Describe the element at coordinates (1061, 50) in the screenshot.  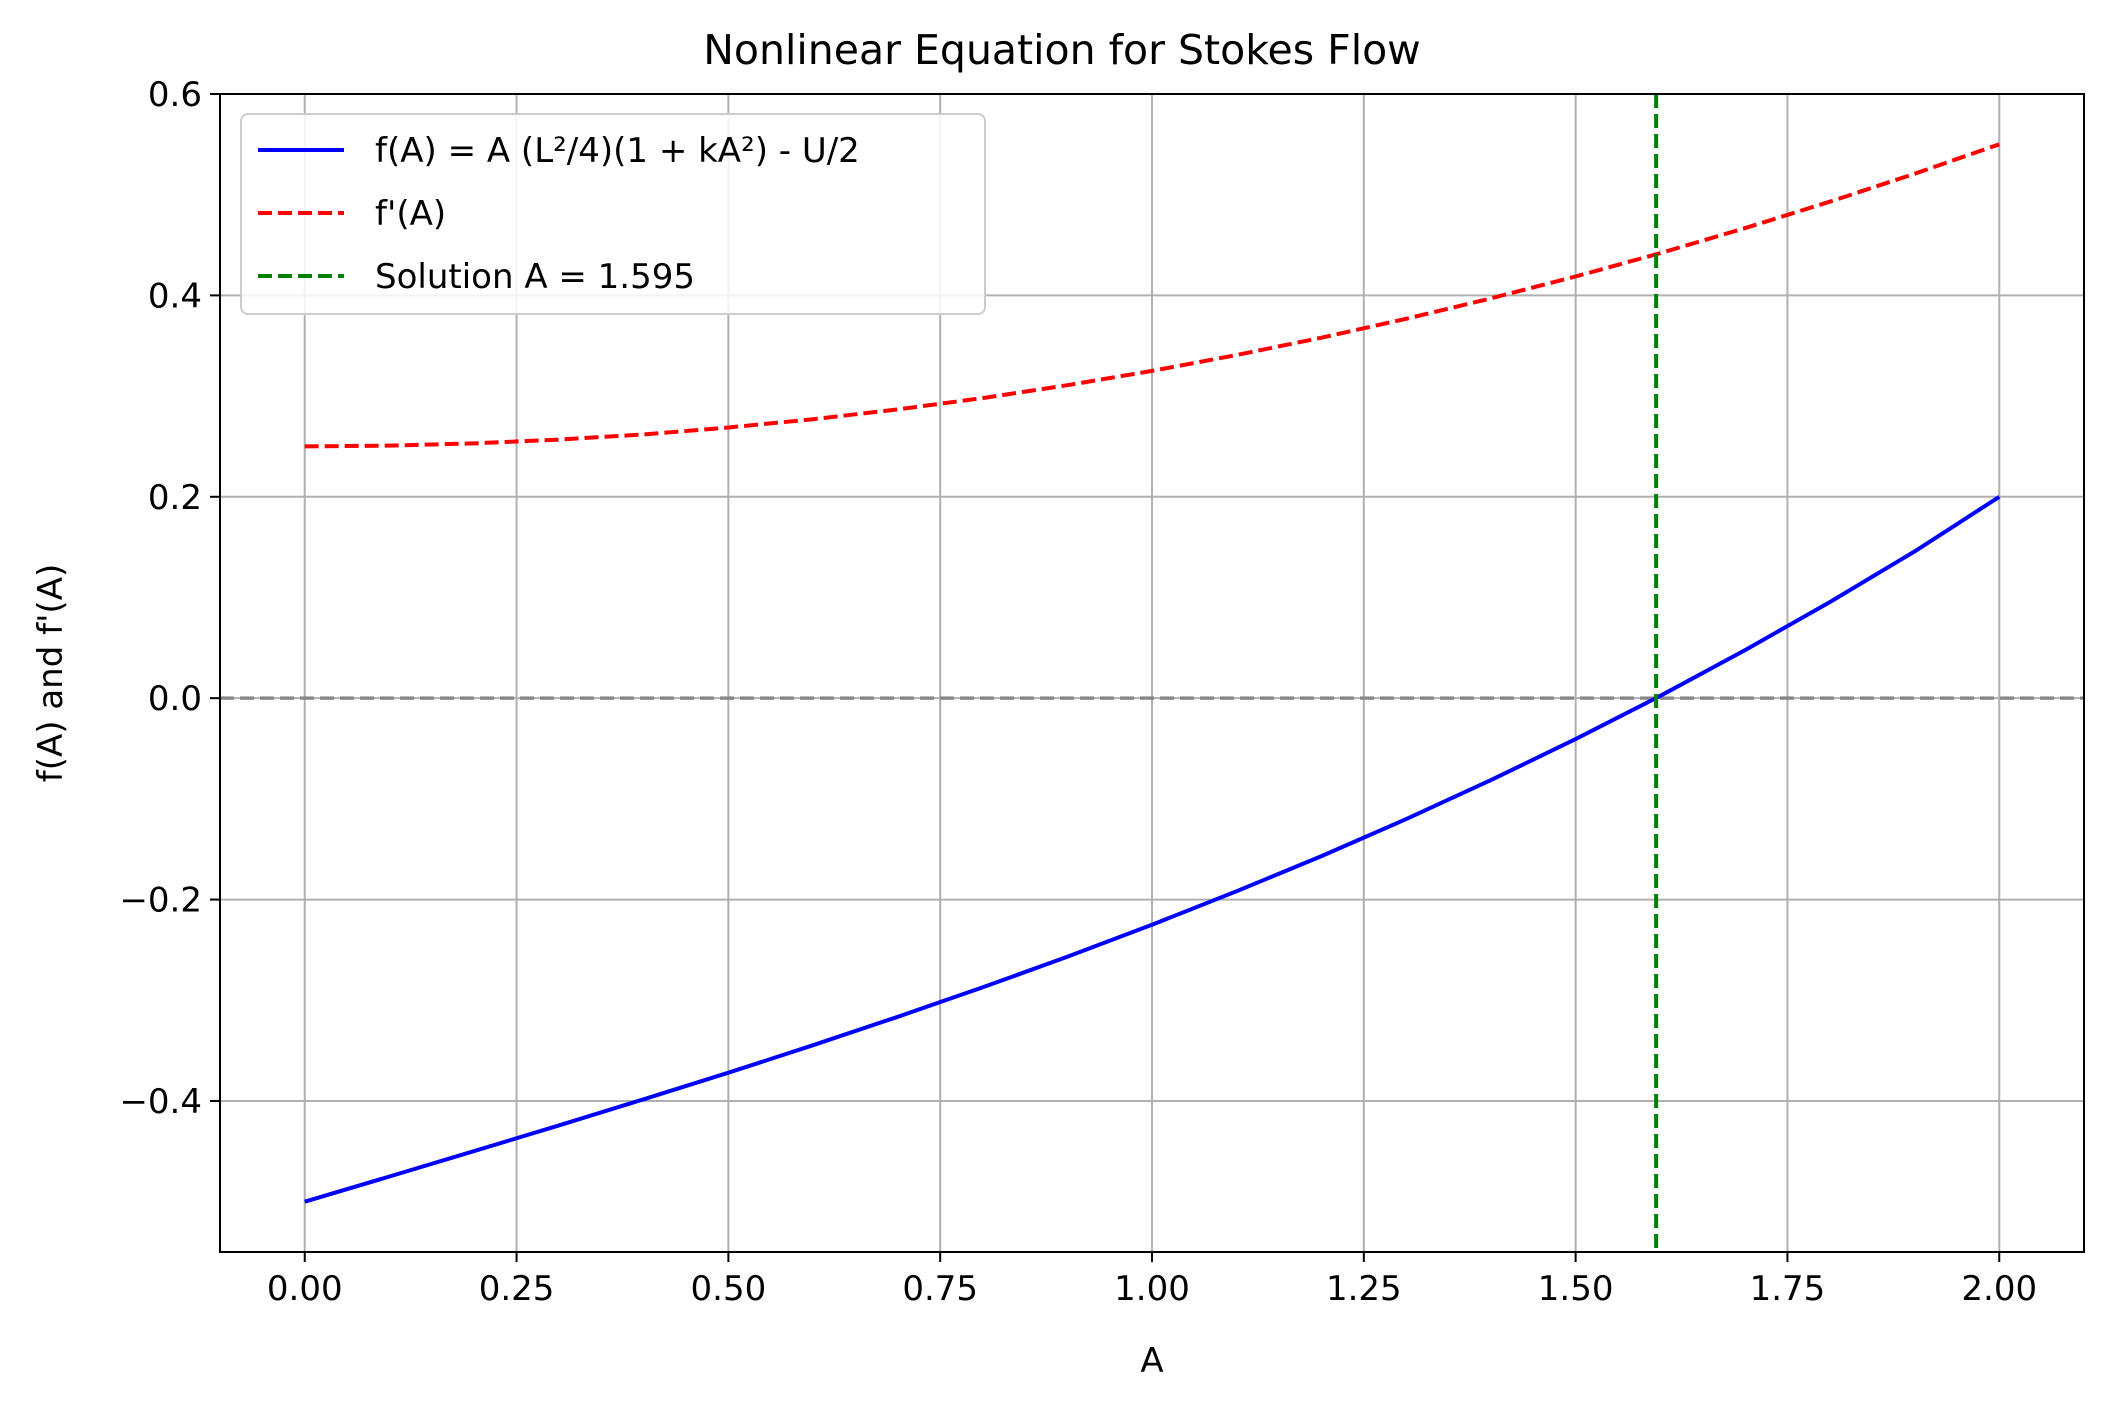
I see `chart-title: Nonlinear Equation for Stokes Flow` at that location.